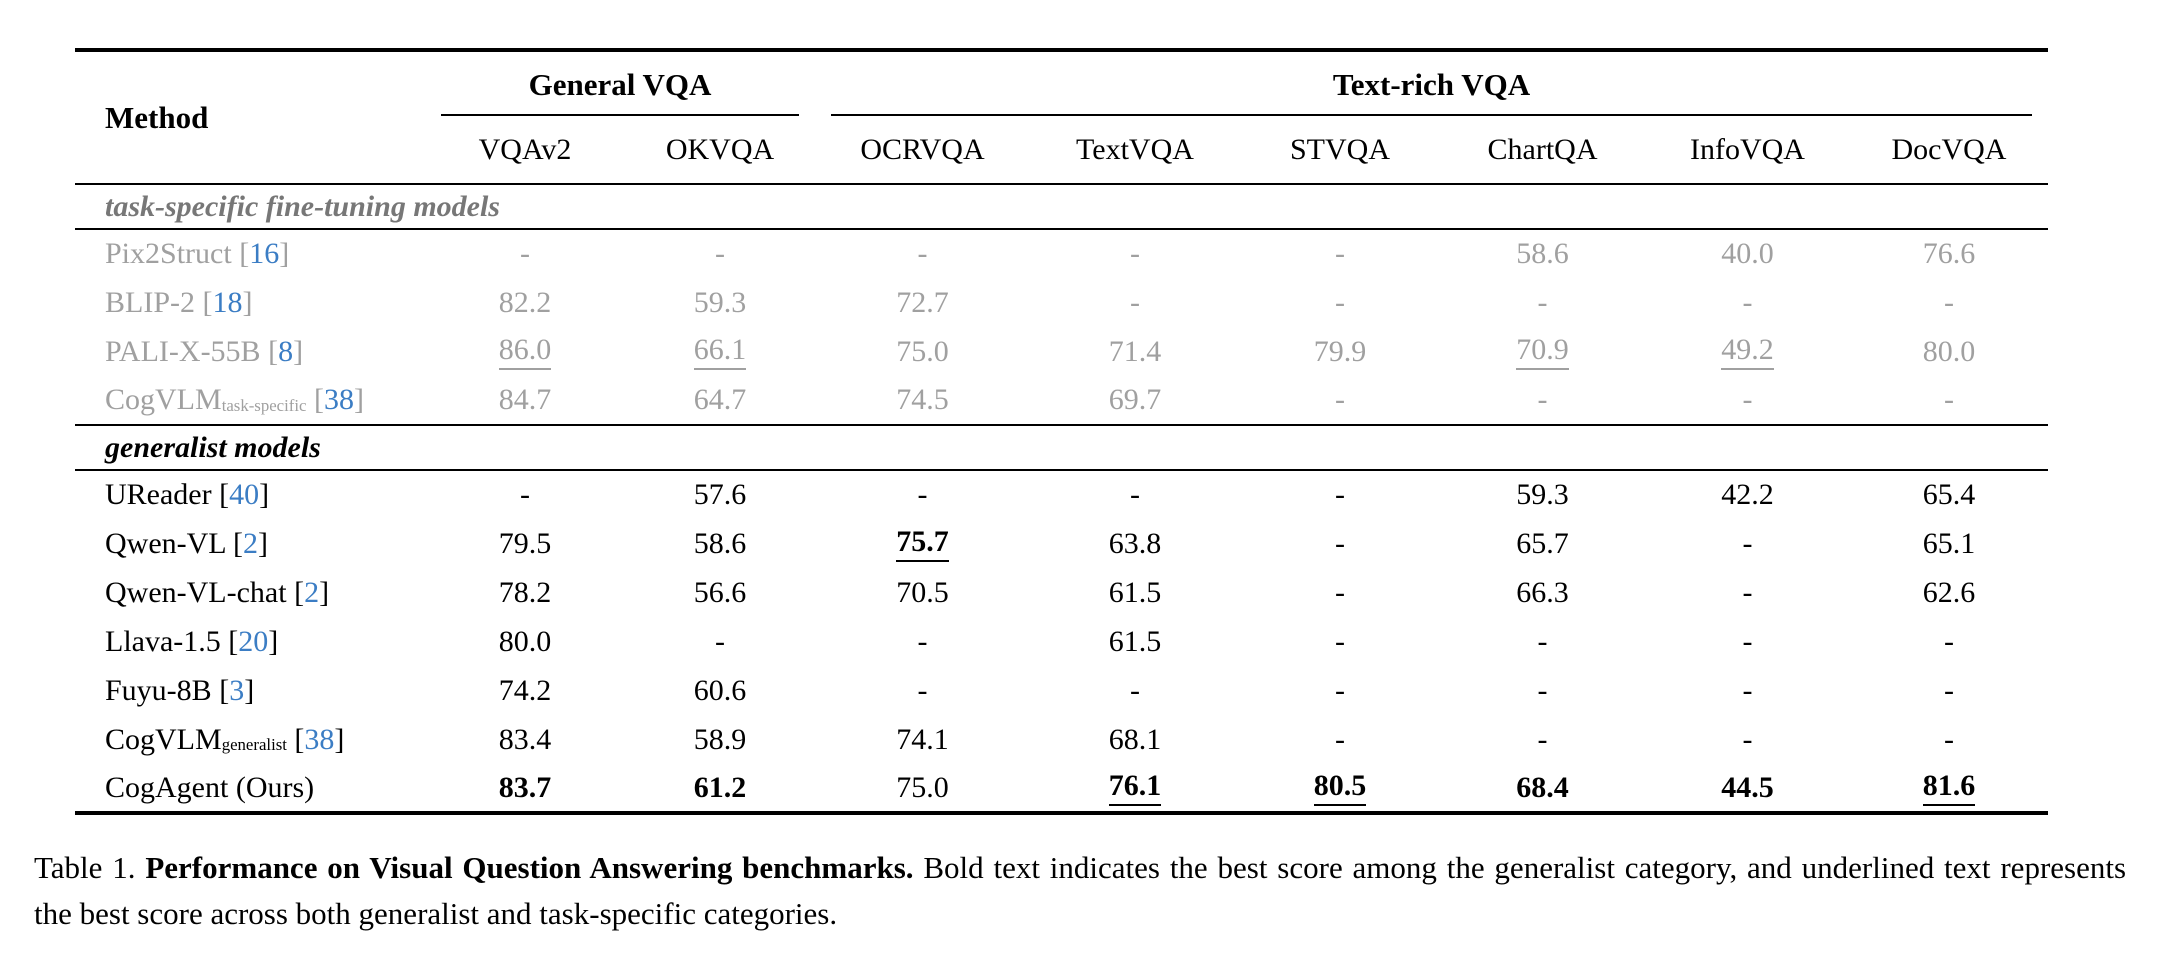 Image resolution: width=2158 pixels, height=954 pixels. I want to click on method-cell: Fuyu-8B [3], so click(180, 690).